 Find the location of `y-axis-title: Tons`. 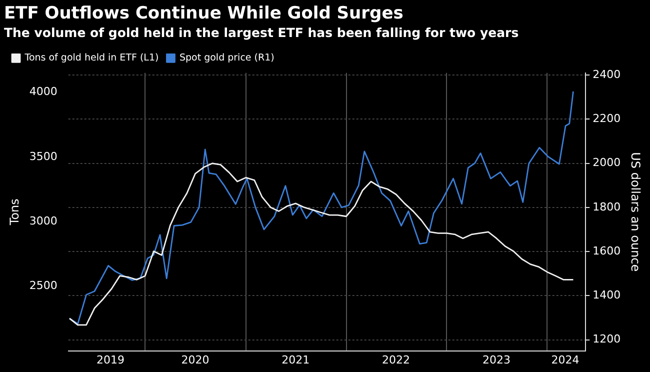

y-axis-title: Tons is located at coordinates (14, 212).